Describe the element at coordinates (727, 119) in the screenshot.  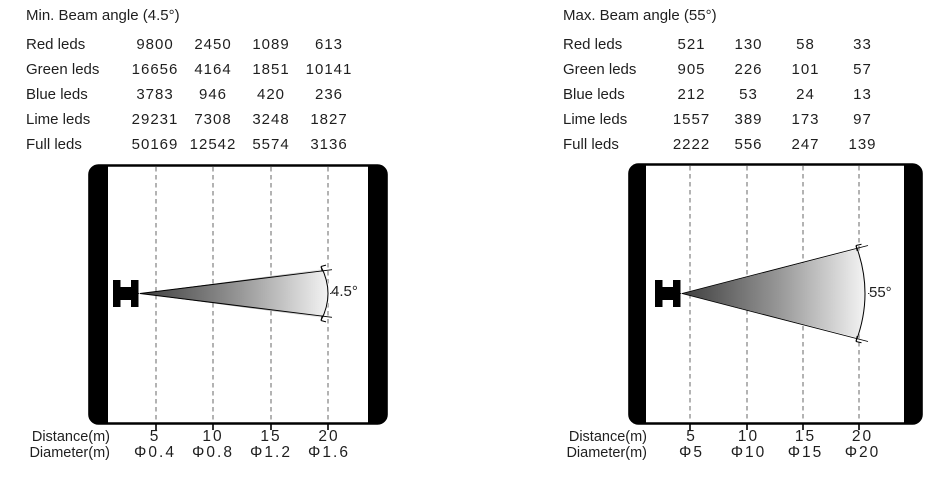
I see `led-row-lime: Lime leds 1557 389 173 97` at that location.